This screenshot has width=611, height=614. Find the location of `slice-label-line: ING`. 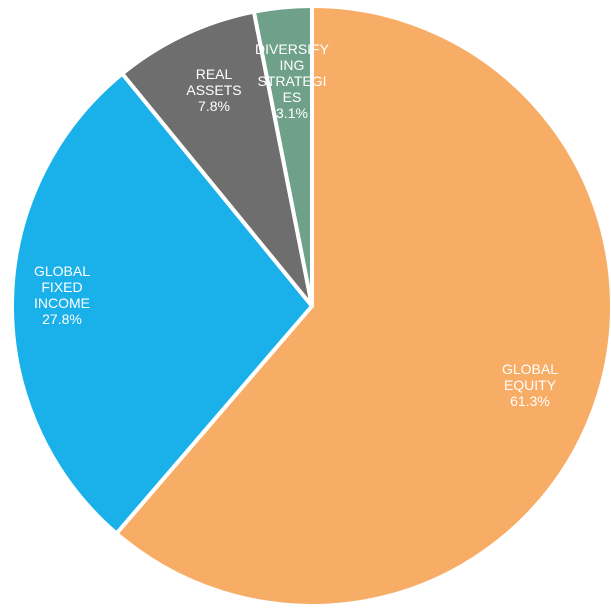

slice-label-line: ING is located at coordinates (292, 65).